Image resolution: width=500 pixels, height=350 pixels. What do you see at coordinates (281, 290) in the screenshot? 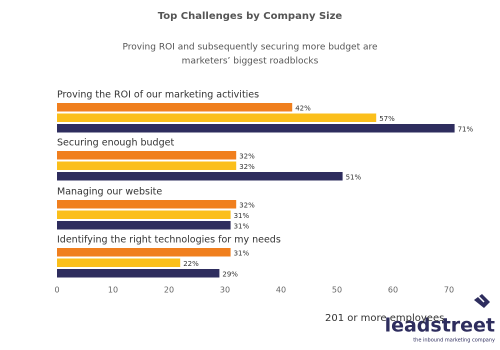
I see `x-tick-label: 40` at bounding box center [281, 290].